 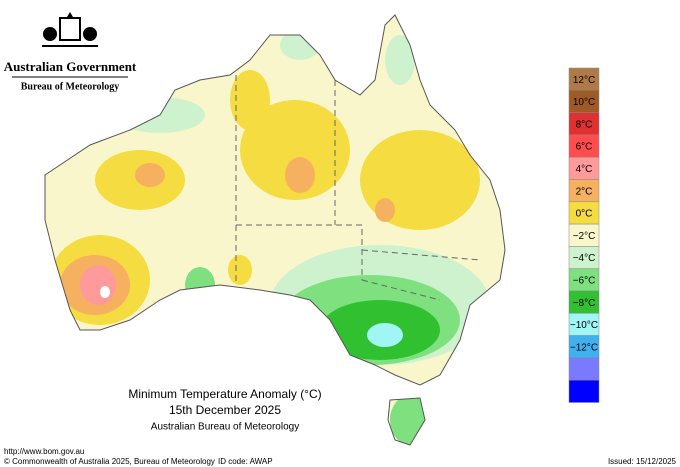 What do you see at coordinates (245, 461) in the screenshot?
I see `footer-id: ID code: AWAP` at bounding box center [245, 461].